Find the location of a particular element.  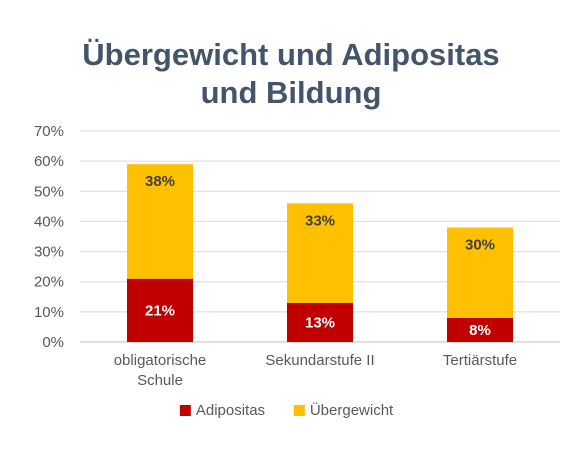

y-tick-label: 20% is located at coordinates (49, 282).